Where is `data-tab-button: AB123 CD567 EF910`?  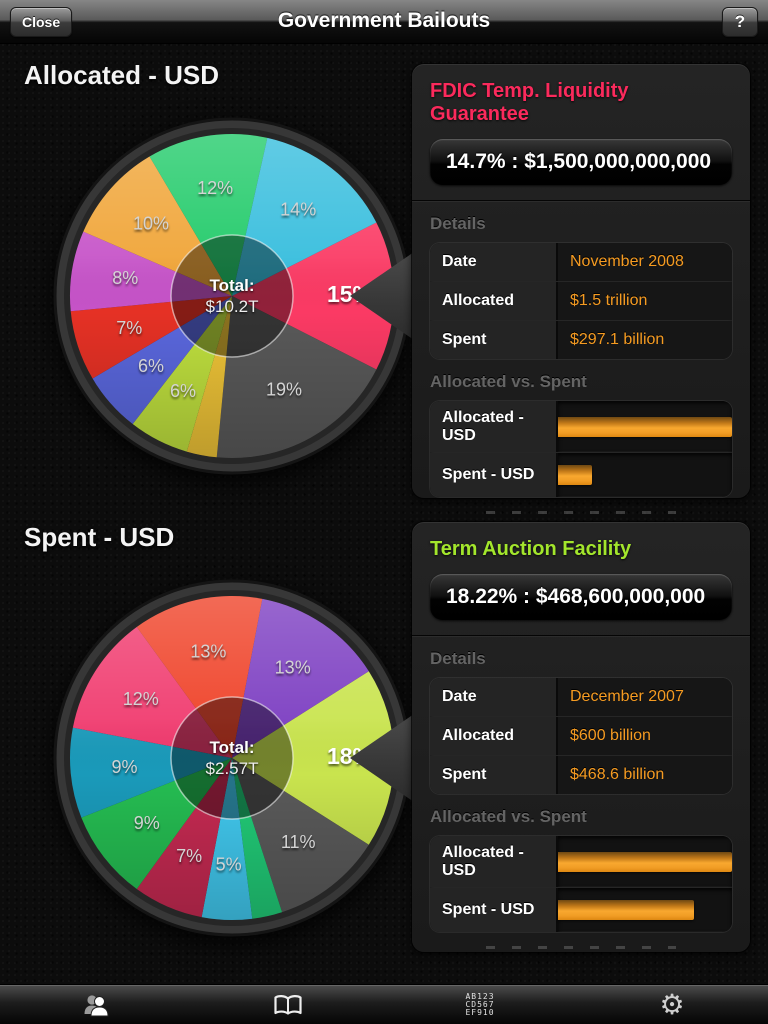
data-tab-button: AB123 CD567 EF910 is located at coordinates (480, 1004).